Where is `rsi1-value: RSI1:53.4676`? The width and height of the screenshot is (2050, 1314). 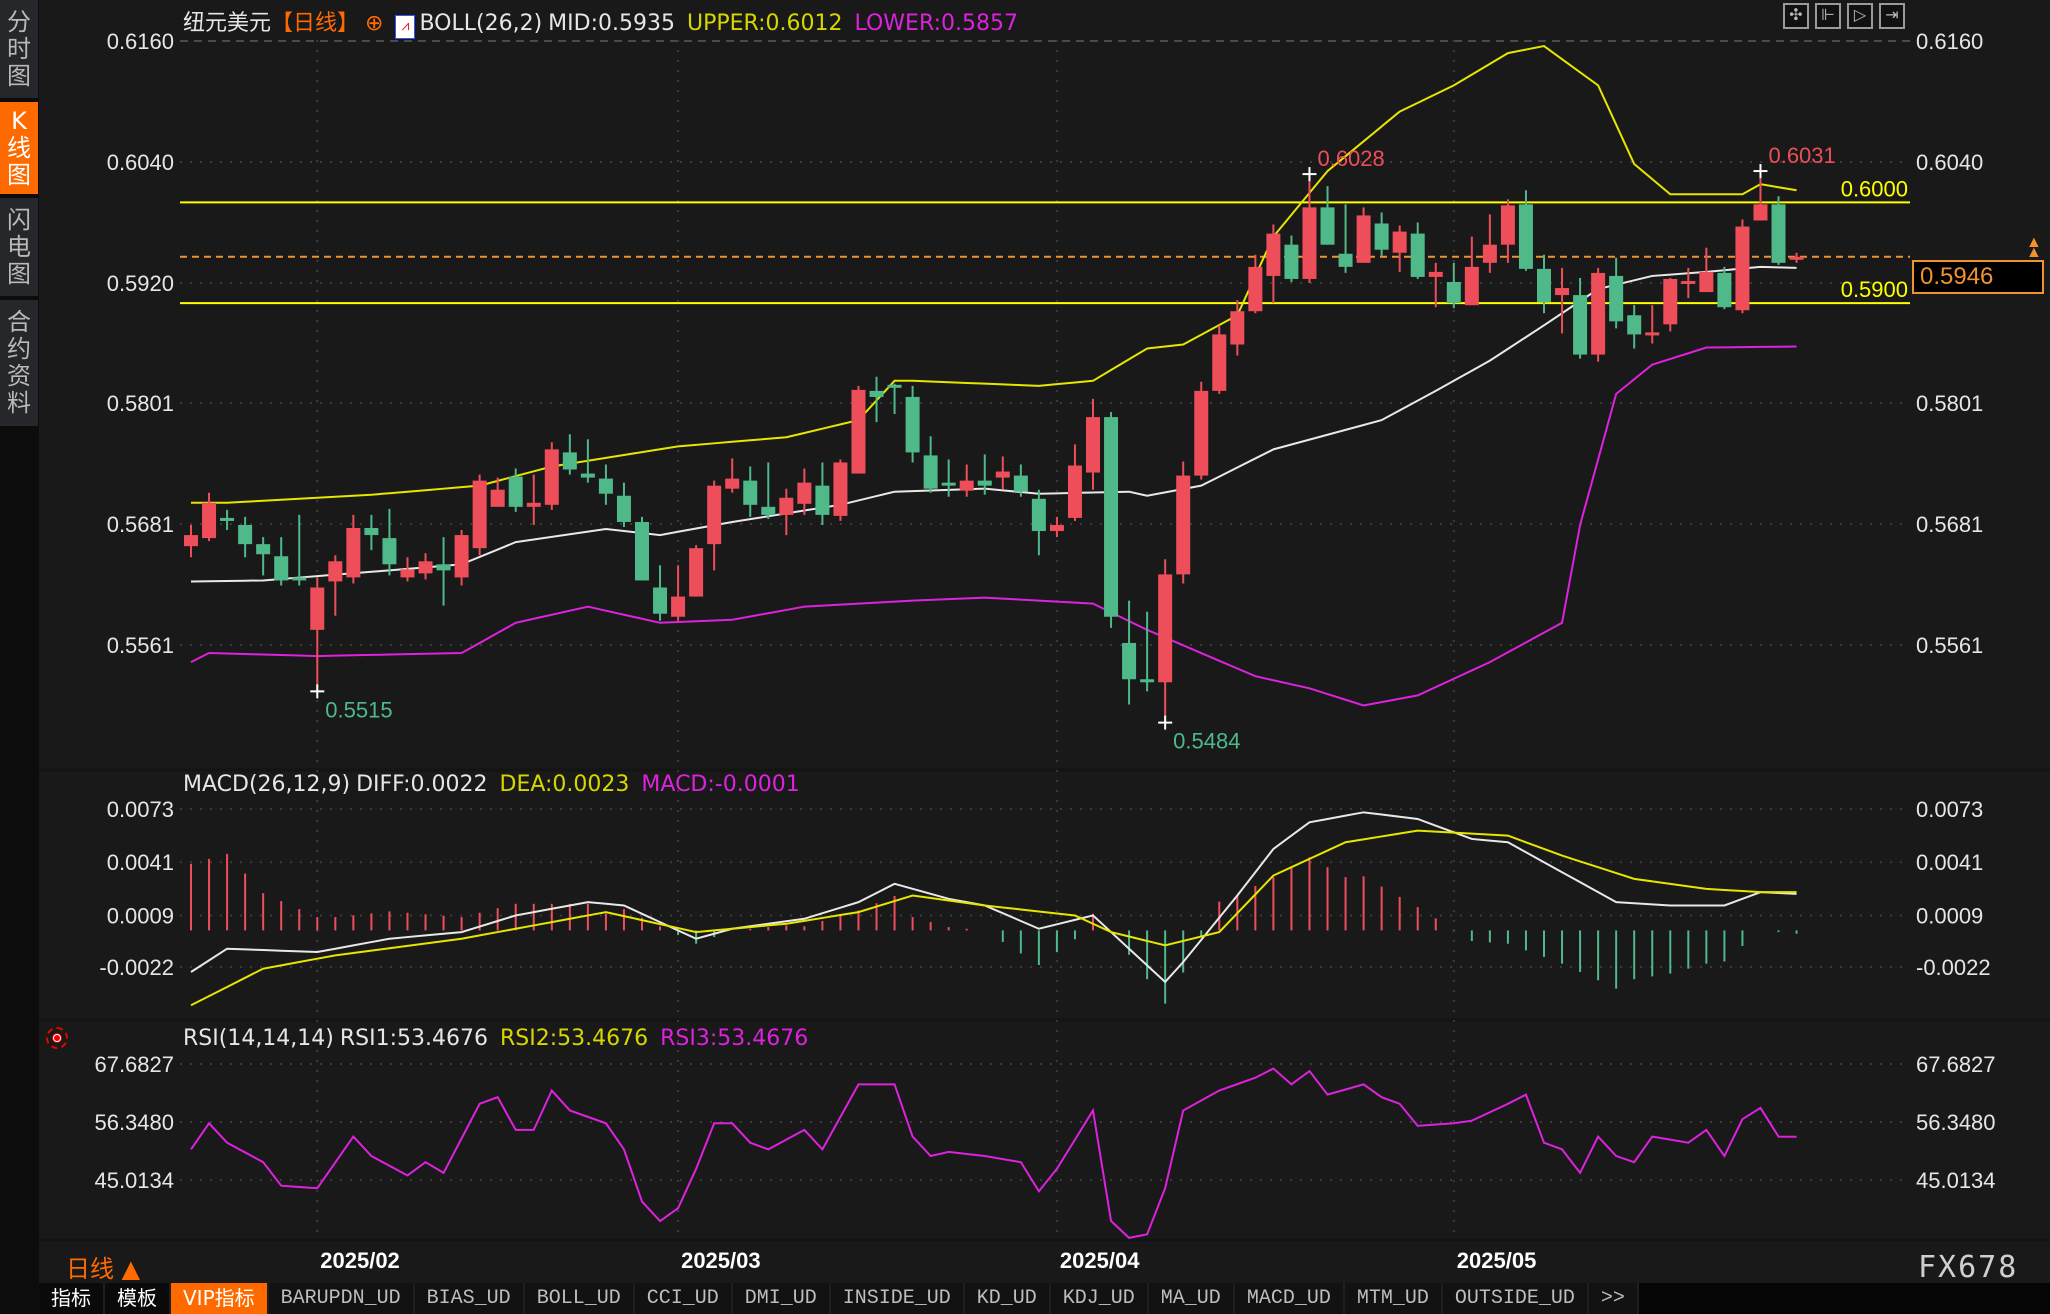 rsi1-value: RSI1:53.4676 is located at coordinates (413, 1038).